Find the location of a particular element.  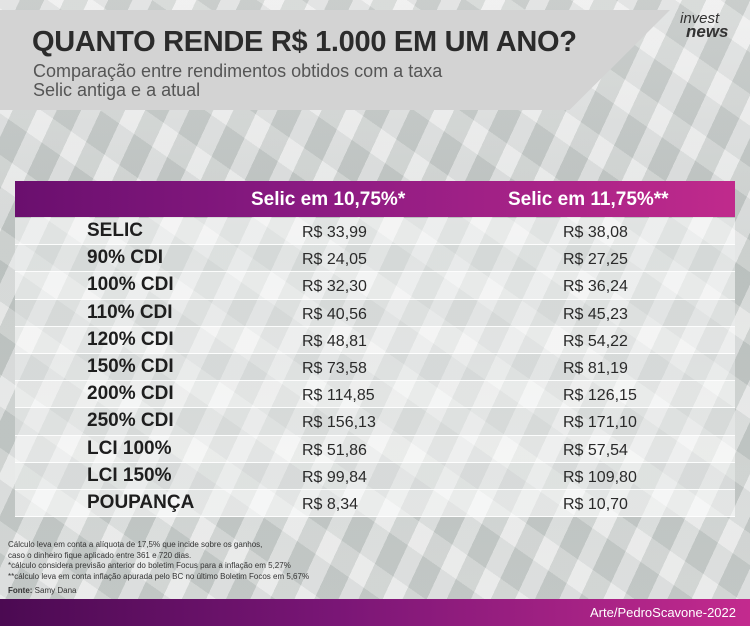

investnews-logo: invest news is located at coordinates (710, 25).